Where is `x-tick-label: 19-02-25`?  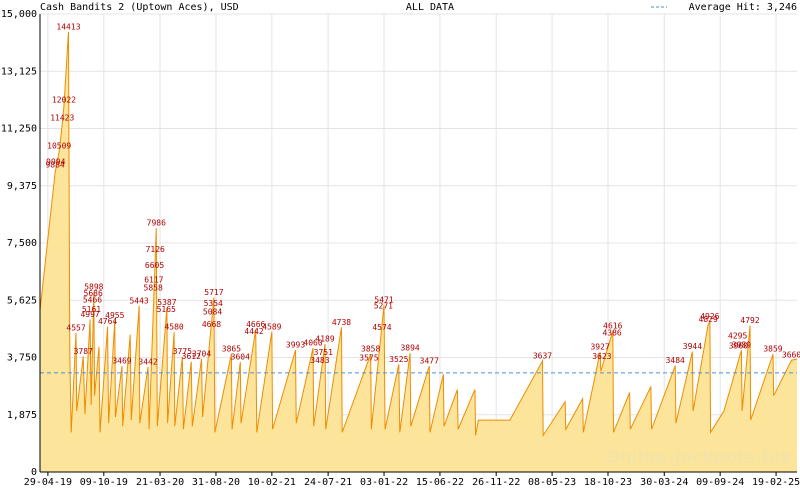
x-tick-label: 19-02-25 is located at coordinates (776, 482).